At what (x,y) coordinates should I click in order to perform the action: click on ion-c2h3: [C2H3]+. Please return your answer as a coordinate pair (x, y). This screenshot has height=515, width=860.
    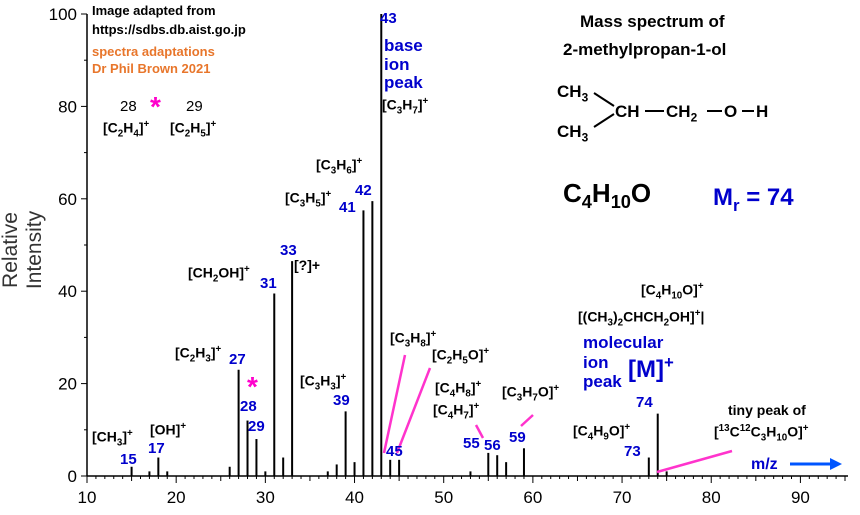
    Looking at the image, I should click on (198, 354).